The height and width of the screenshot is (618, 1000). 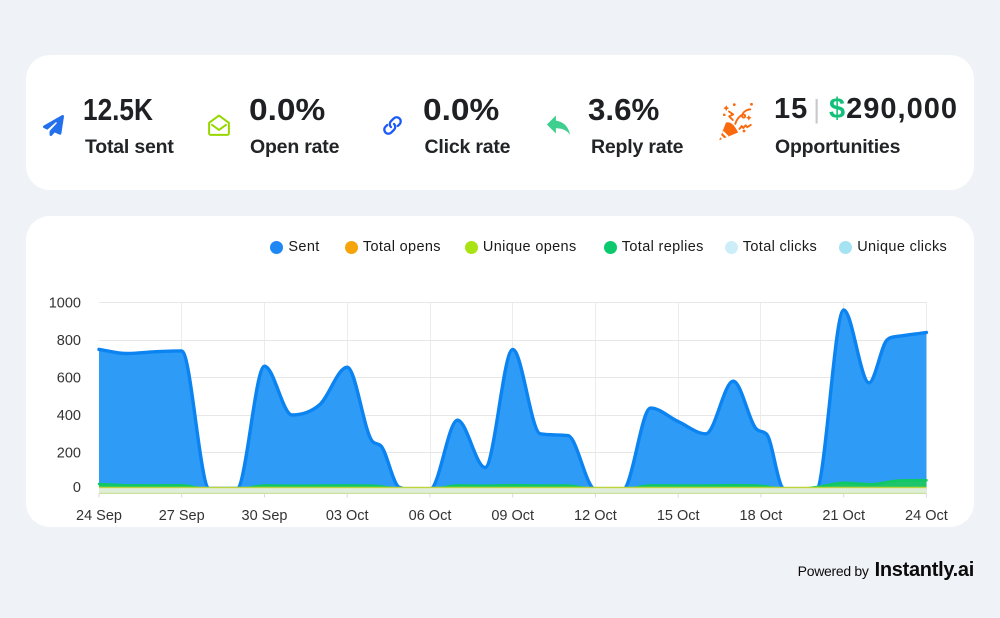 I want to click on svg-text: 1000, so click(x=65, y=304).